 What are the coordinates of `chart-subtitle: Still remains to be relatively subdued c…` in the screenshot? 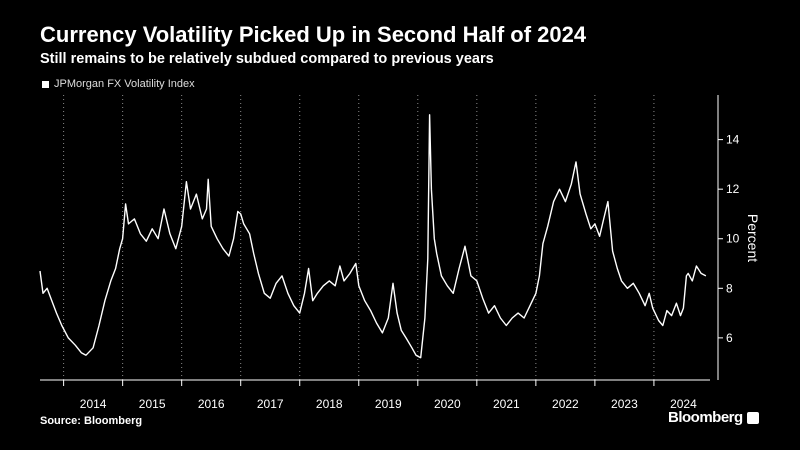 It's located at (267, 59).